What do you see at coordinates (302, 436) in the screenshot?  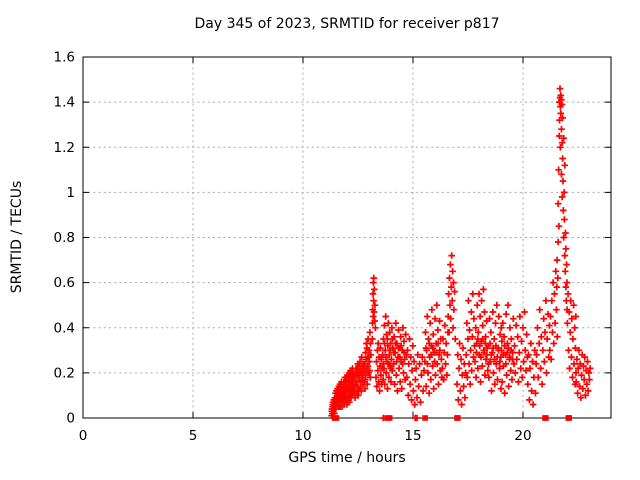 I see `x-tick-label: 10` at bounding box center [302, 436].